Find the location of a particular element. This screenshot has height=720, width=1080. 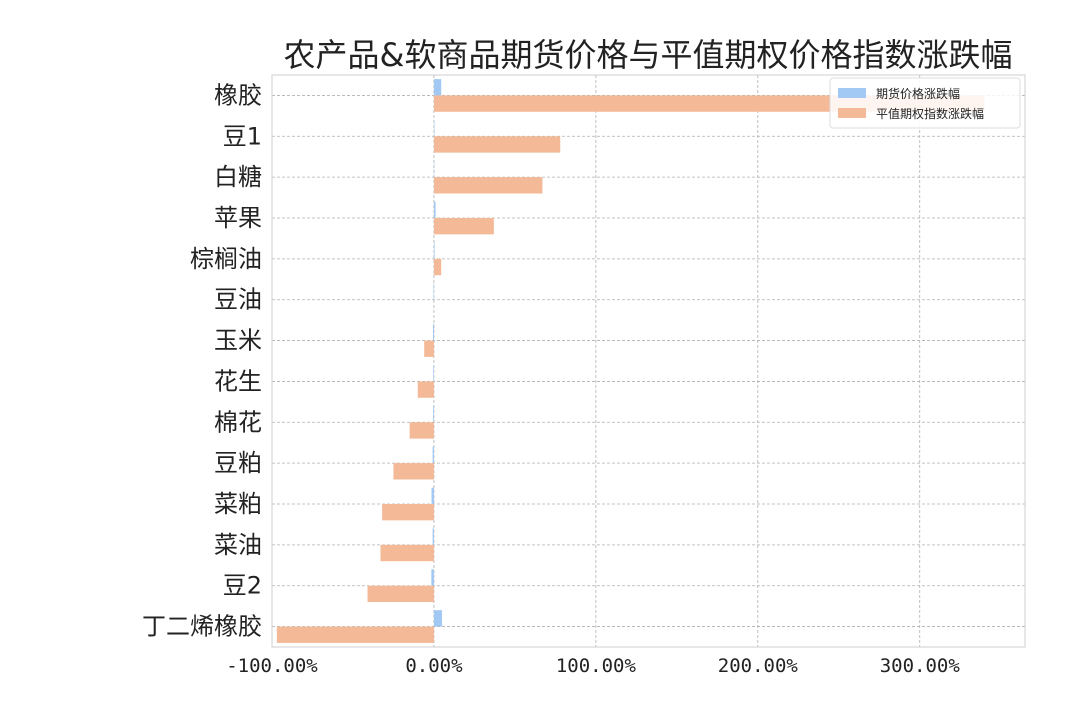

x-tick-label: 200.00% is located at coordinates (758, 666).